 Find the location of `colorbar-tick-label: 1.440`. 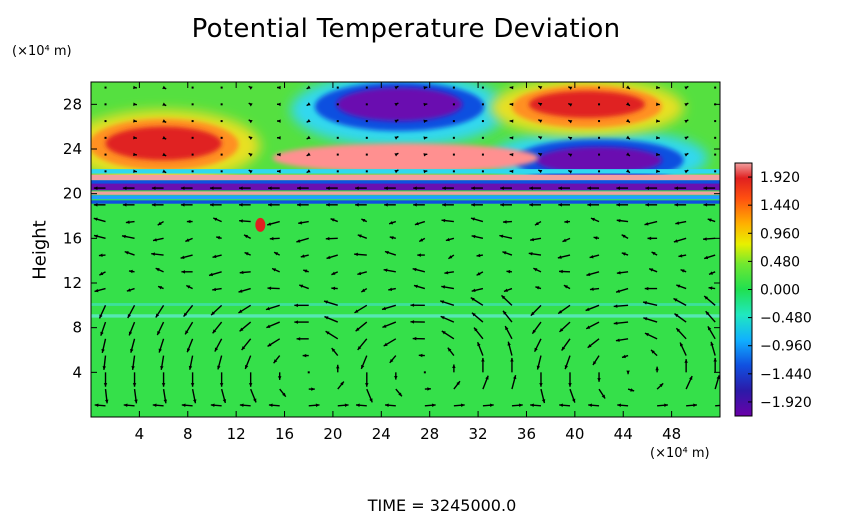

colorbar-tick-label: 1.440 is located at coordinates (780, 206).